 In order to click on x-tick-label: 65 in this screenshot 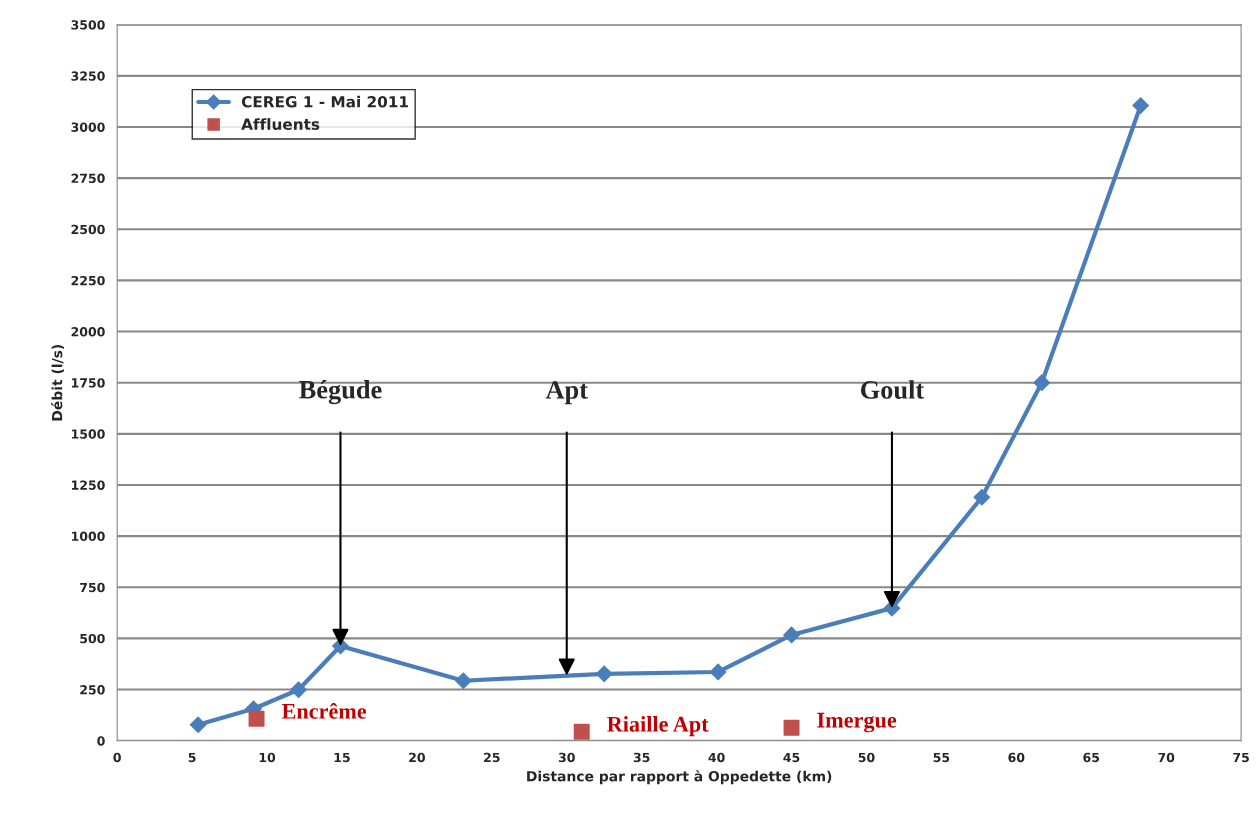, I will do `click(1091, 757)`.